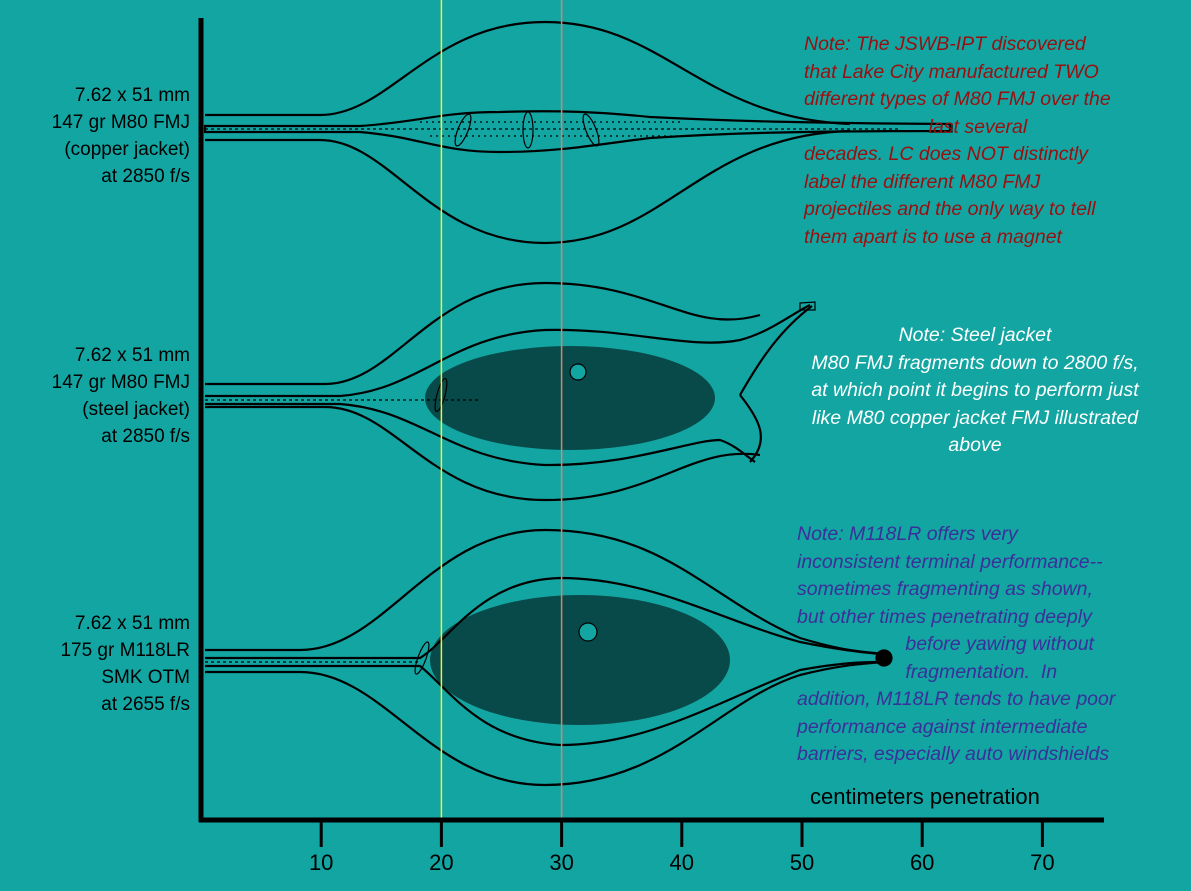 Image resolution: width=1191 pixels, height=891 pixels. I want to click on note-line: addition, M118LR tends to have poor, so click(956, 699).